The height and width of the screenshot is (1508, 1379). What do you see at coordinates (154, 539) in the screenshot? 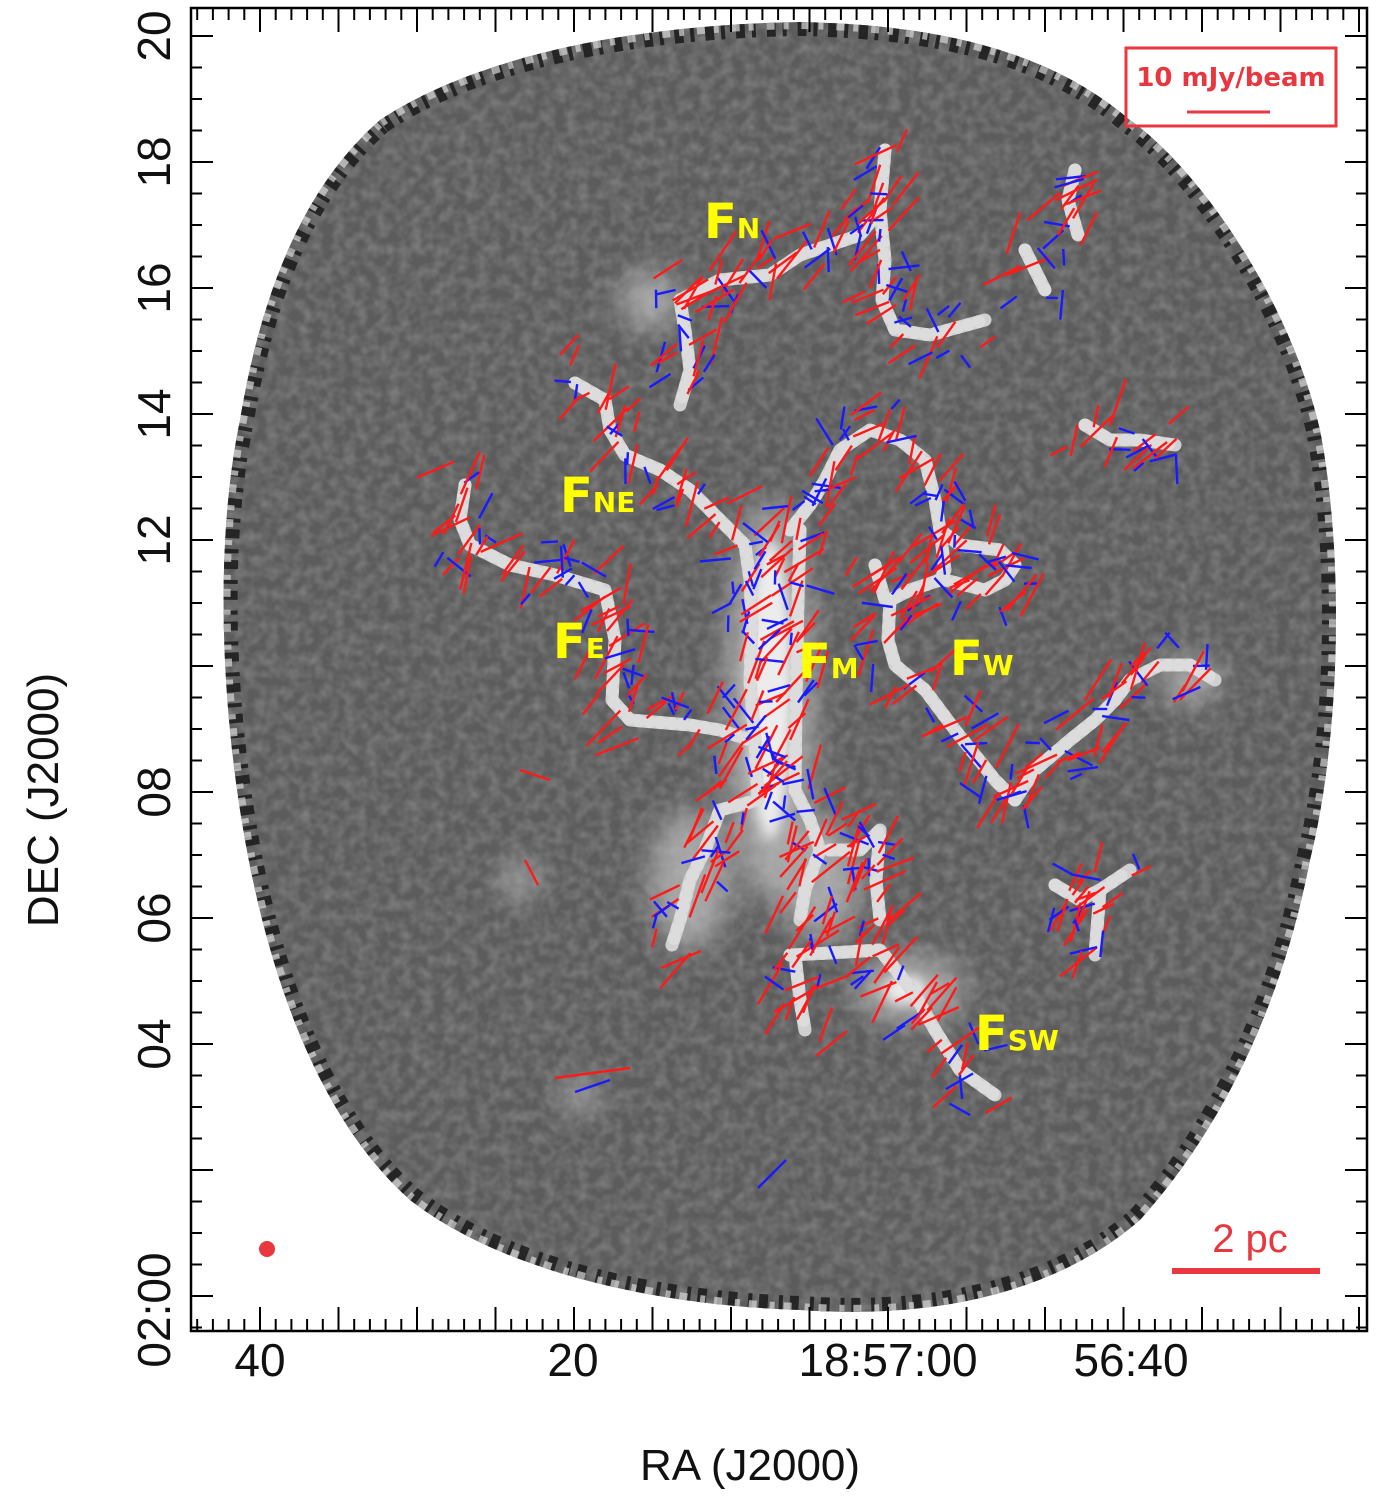
I see `y-tick-label: 12` at bounding box center [154, 539].